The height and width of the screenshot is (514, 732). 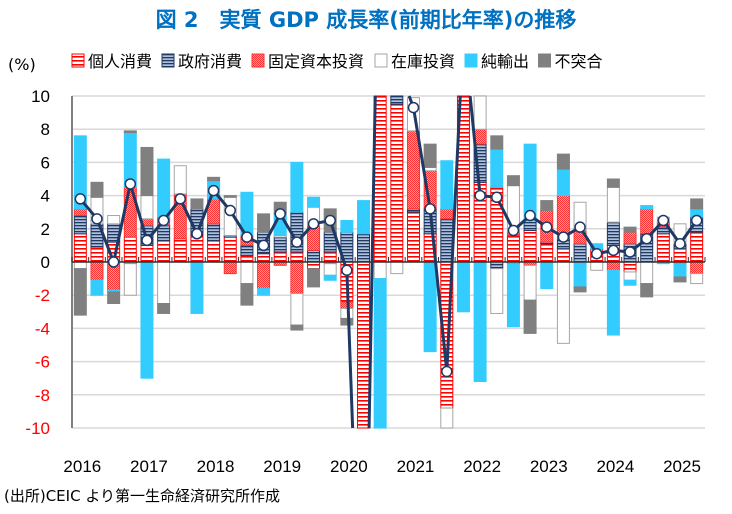 What do you see at coordinates (37, 428) in the screenshot?
I see `y-tick-label: -10` at bounding box center [37, 428].